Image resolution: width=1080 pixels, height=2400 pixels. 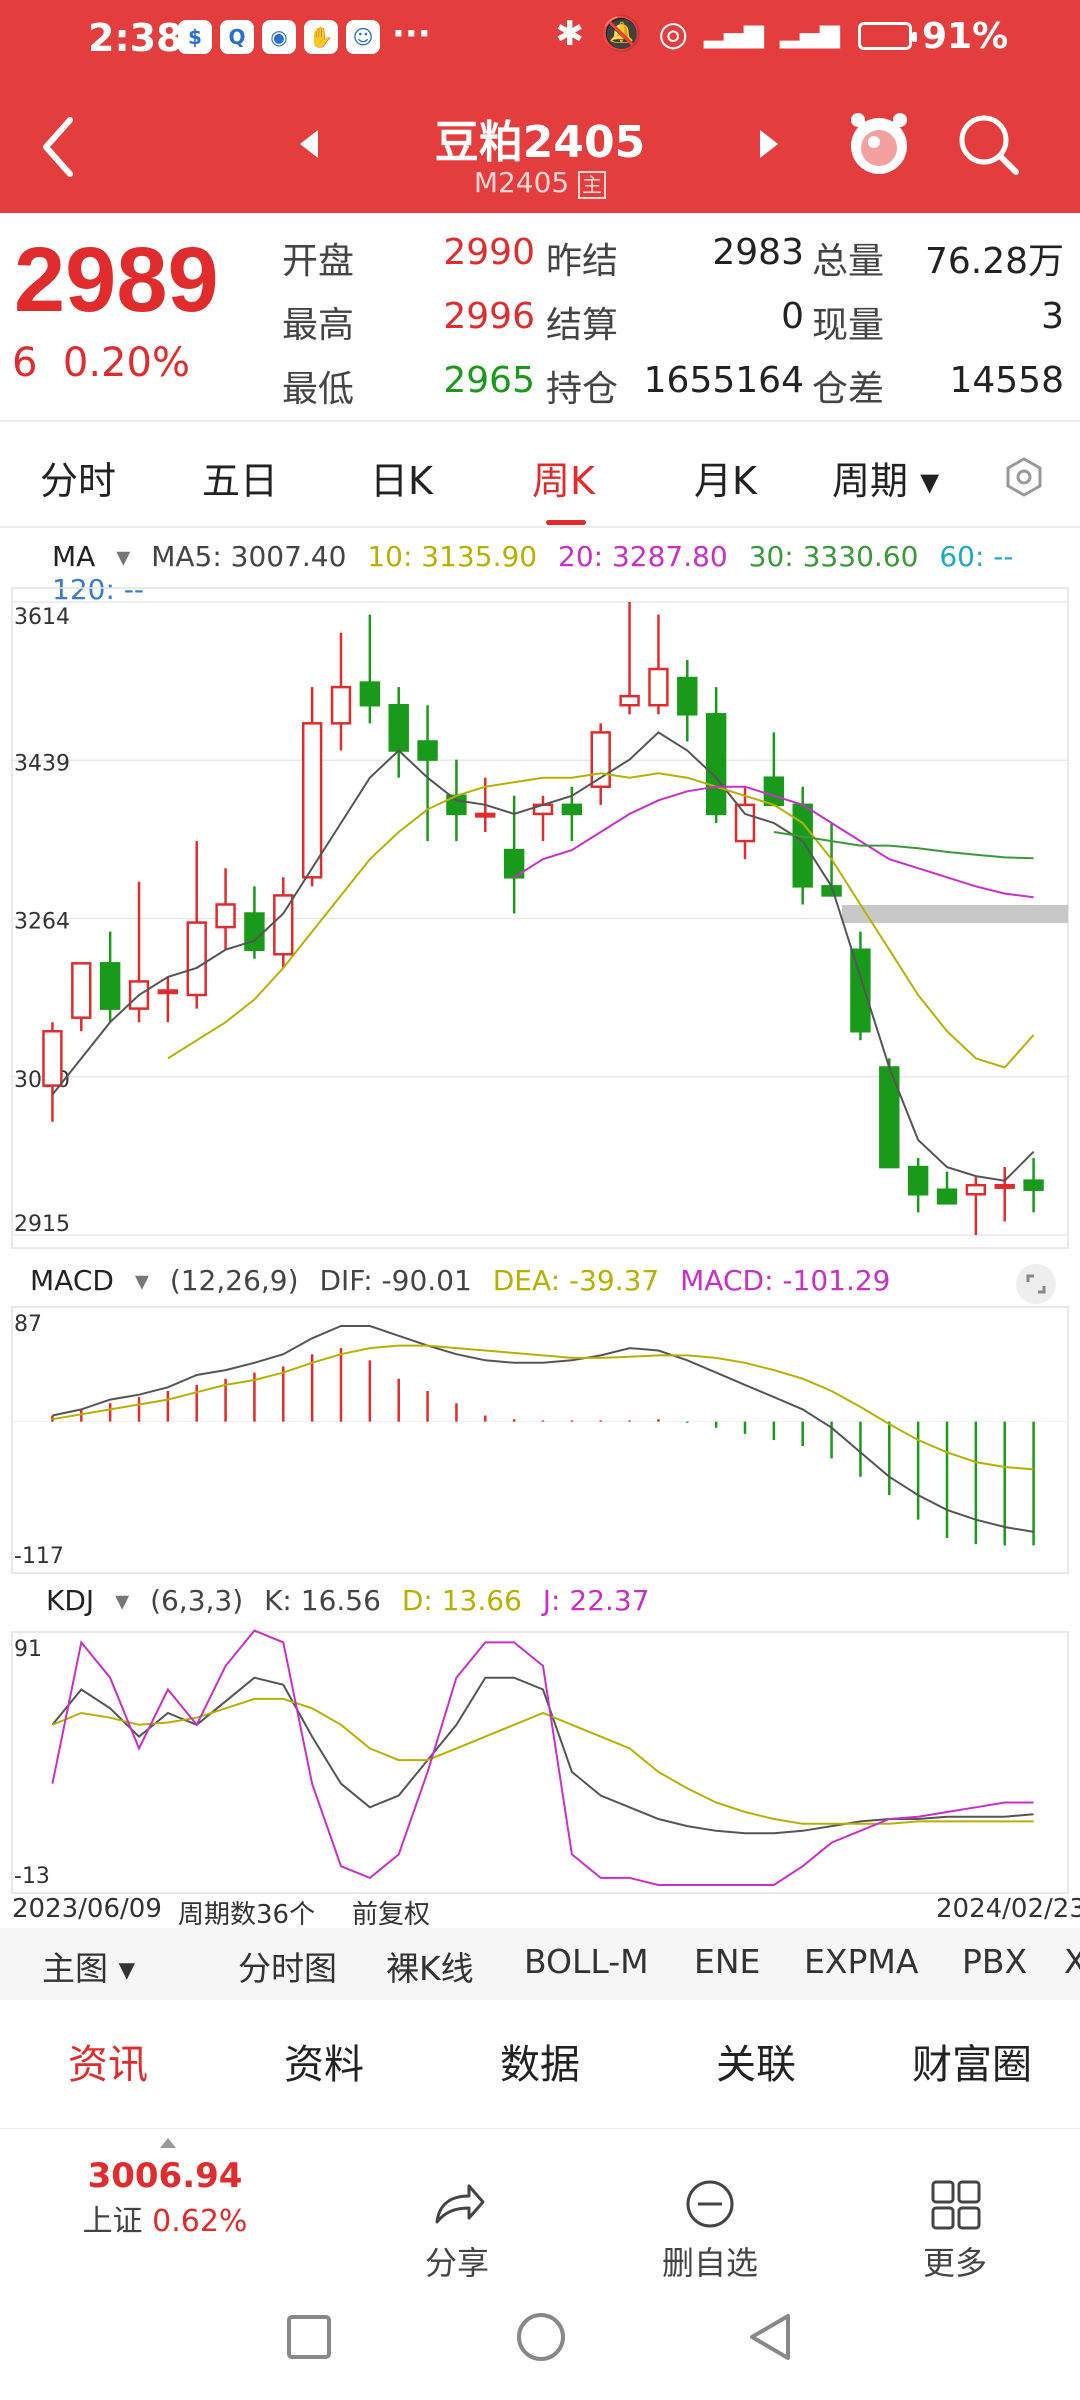 What do you see at coordinates (165, 2198) in the screenshot?
I see `index-widget: 3006.94 上证 0.62%` at bounding box center [165, 2198].